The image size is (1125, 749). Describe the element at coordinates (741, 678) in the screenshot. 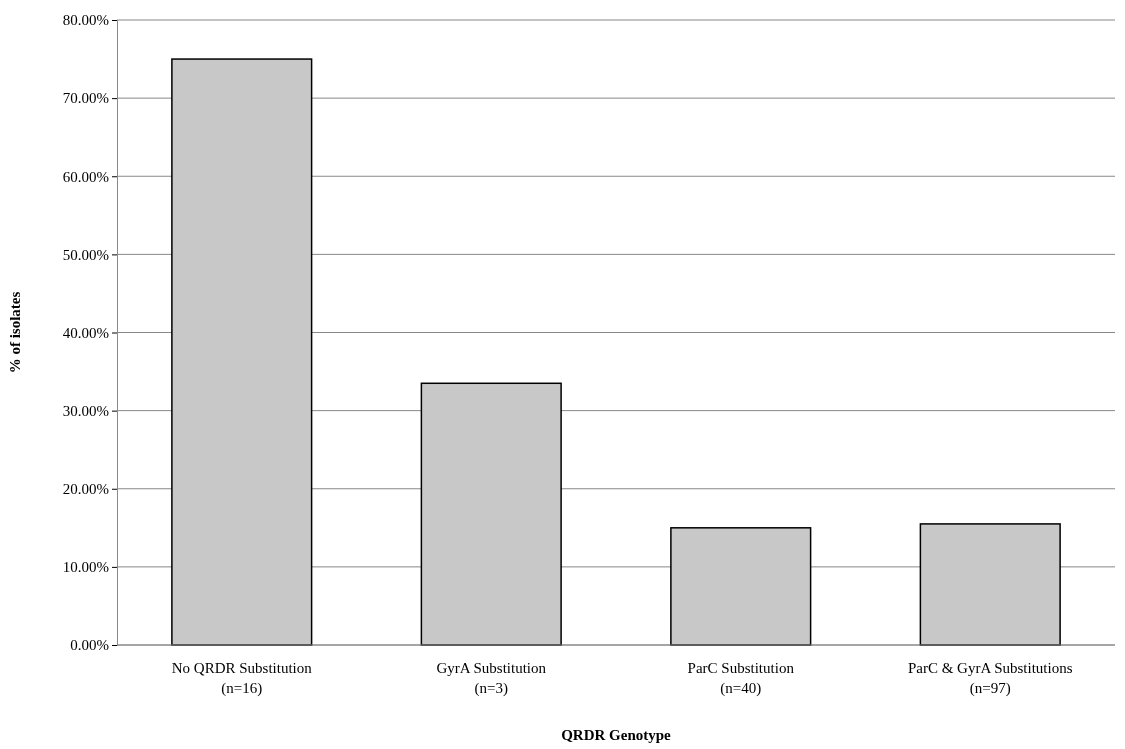

I see `x-tick-label: ParC Substitution (n=40)` at that location.